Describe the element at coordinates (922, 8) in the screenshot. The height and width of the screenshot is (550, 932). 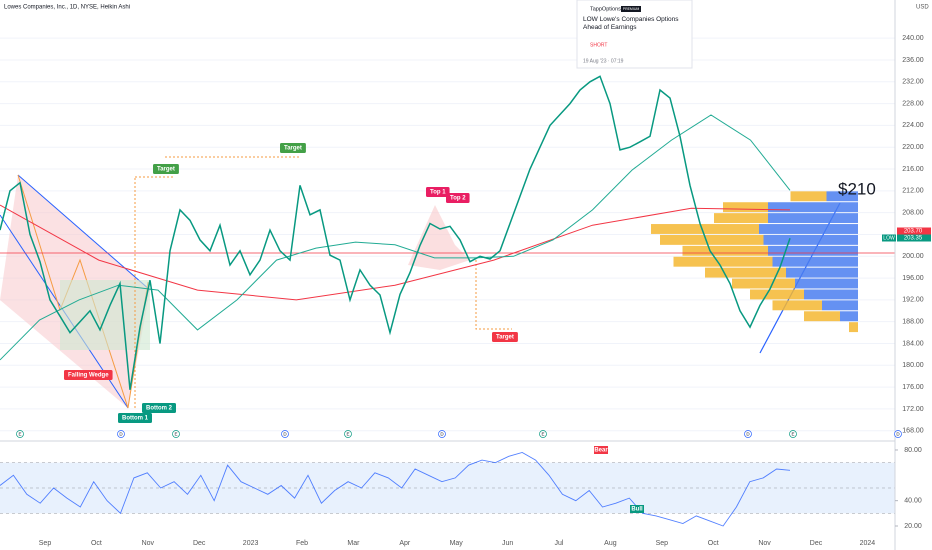
I see `currency: USD` at that location.